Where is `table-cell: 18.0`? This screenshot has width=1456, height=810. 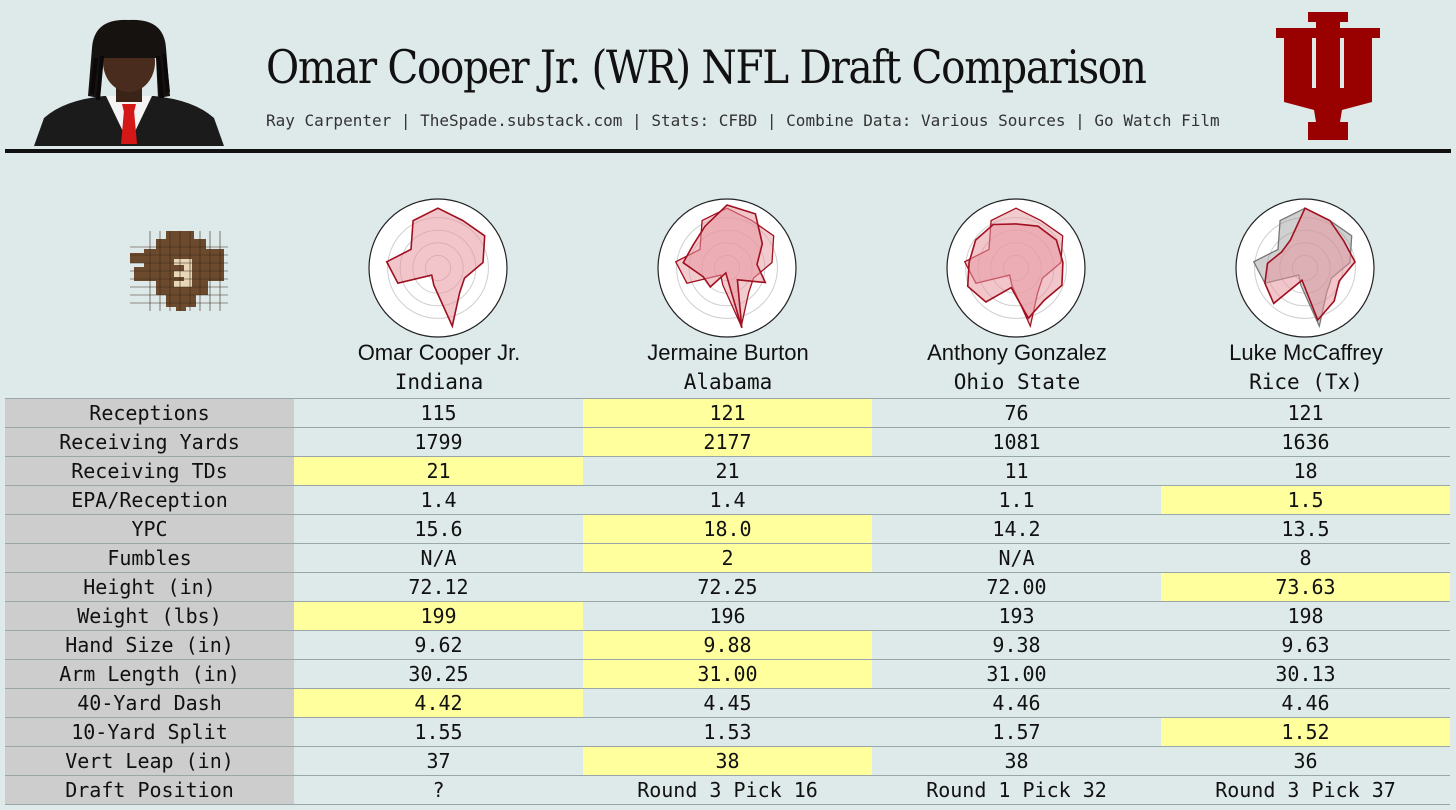
table-cell: 18.0 is located at coordinates (727, 529).